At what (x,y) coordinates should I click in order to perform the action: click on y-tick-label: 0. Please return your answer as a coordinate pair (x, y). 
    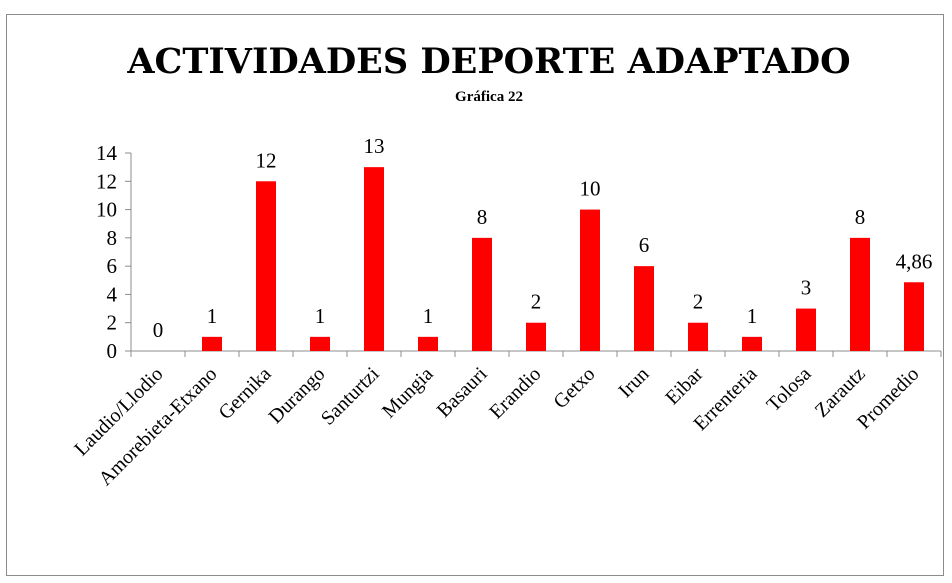
    Looking at the image, I should click on (112, 351).